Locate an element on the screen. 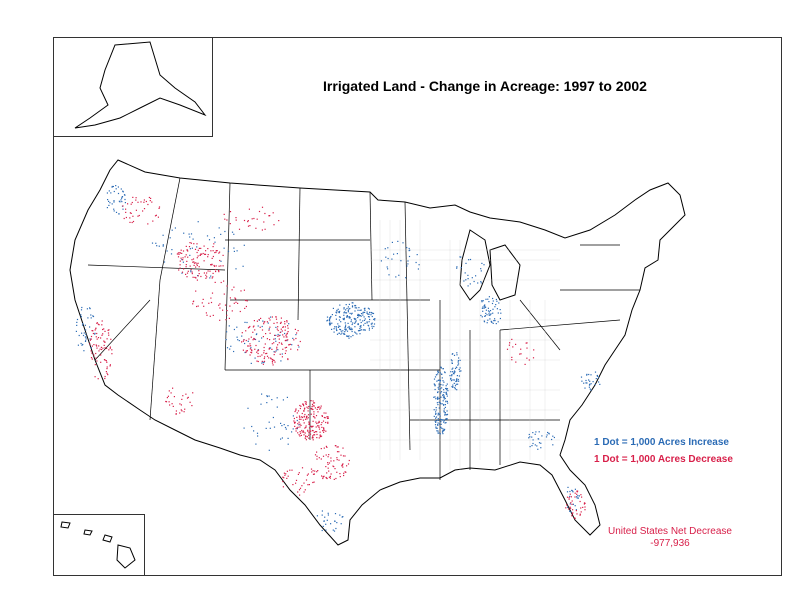  alaska-shape is located at coordinates (140, 85).